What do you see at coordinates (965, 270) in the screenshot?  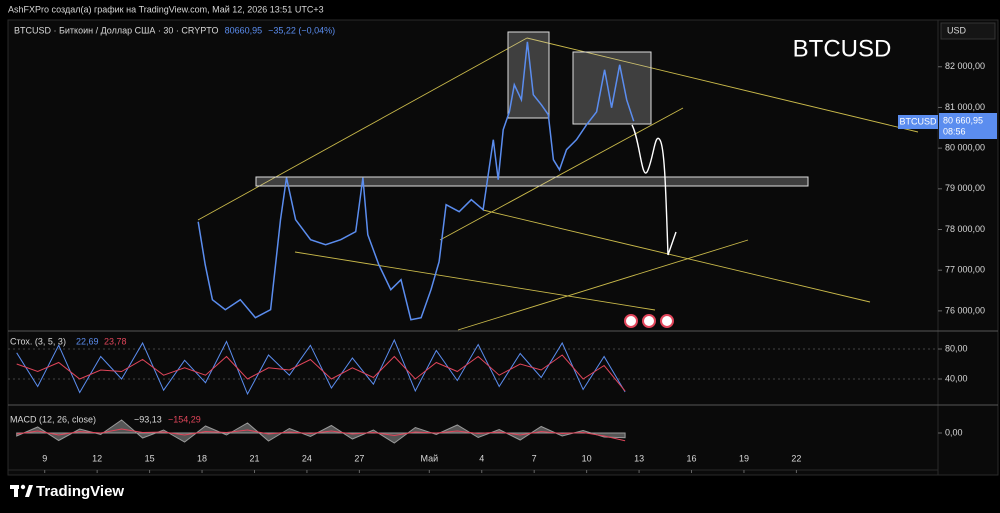 I see `y-tick-label: 77 000,00` at bounding box center [965, 270].